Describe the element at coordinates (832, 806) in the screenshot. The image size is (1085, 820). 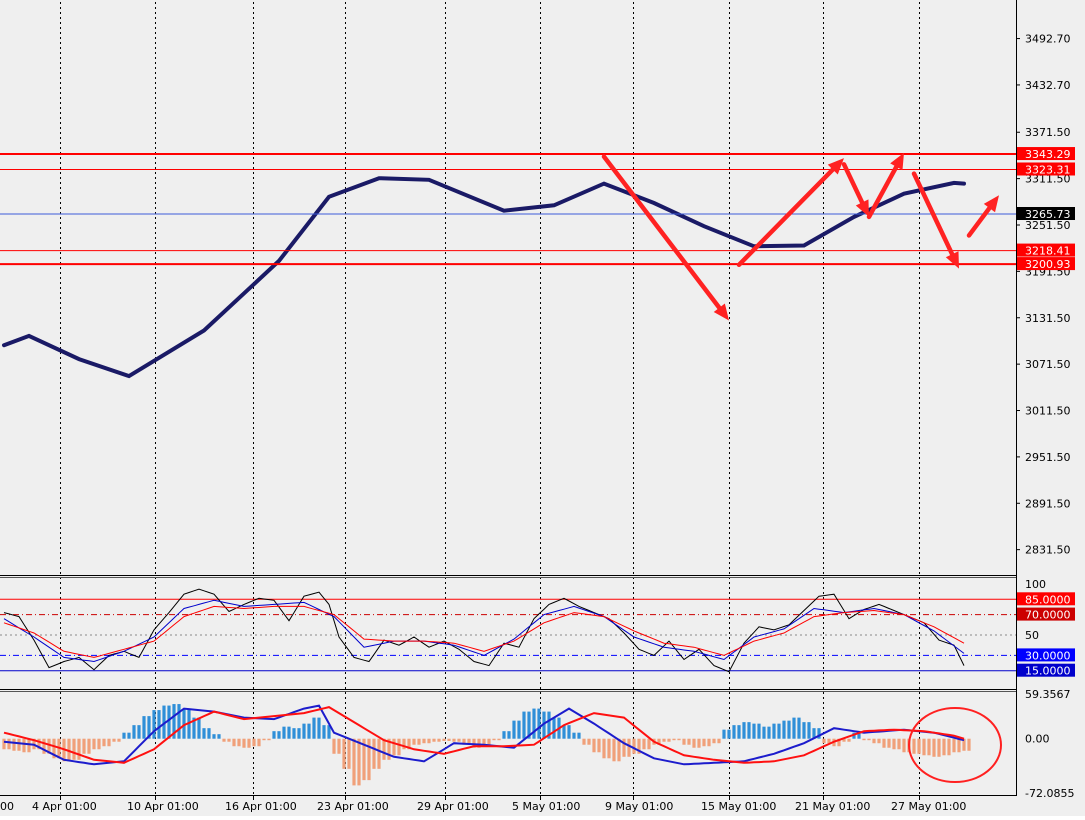
I see `time-tick-label-8: 21 May 01:00` at that location.